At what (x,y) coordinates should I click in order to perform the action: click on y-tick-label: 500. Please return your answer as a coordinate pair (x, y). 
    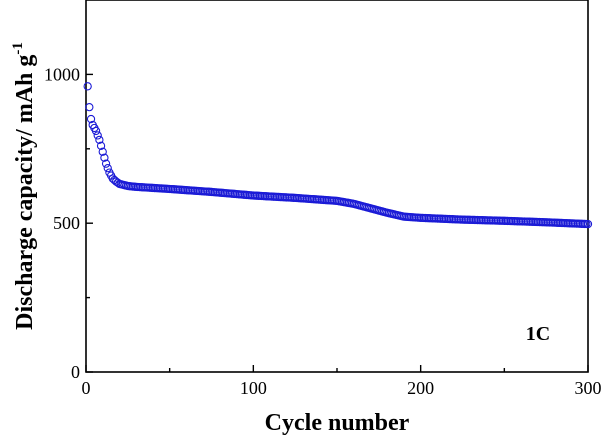
    Looking at the image, I should click on (66, 223).